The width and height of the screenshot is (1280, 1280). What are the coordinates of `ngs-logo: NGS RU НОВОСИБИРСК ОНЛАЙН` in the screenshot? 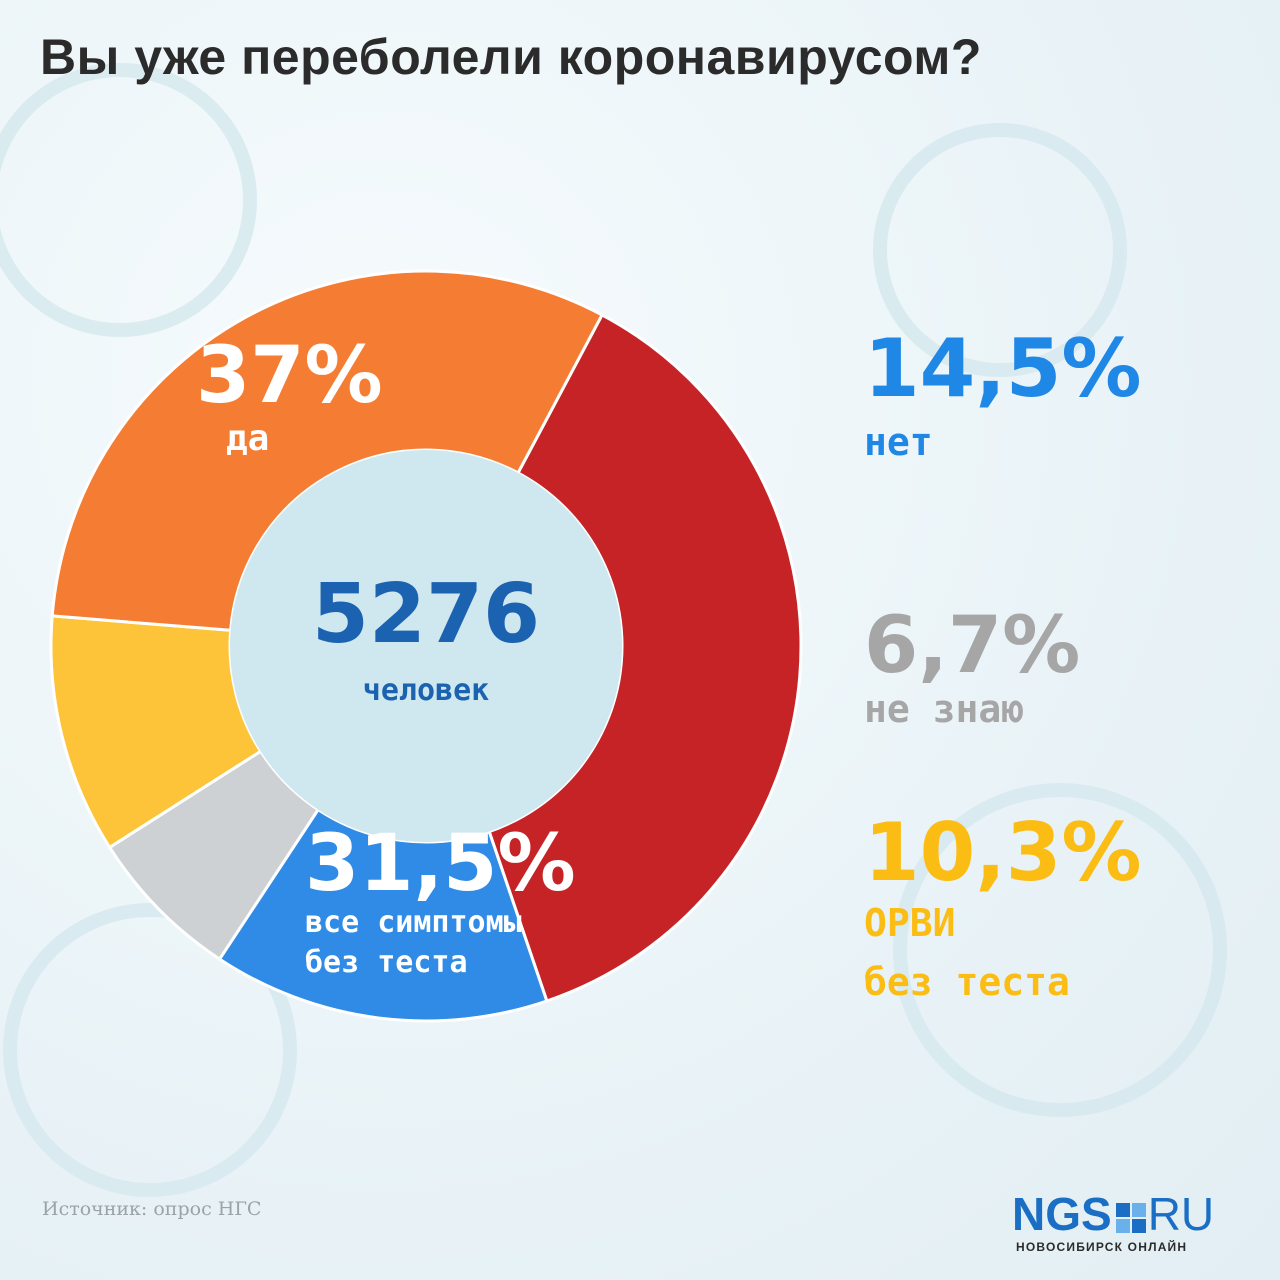 It's located at (1132, 1225).